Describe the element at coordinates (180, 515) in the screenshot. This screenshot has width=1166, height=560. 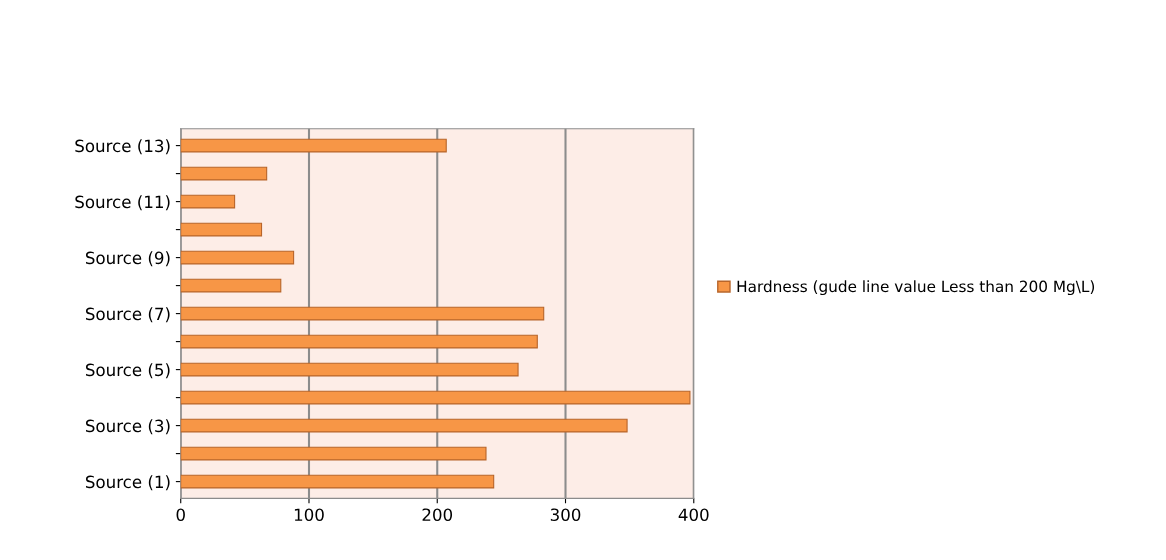
I see `x-tick-label: 0` at that location.